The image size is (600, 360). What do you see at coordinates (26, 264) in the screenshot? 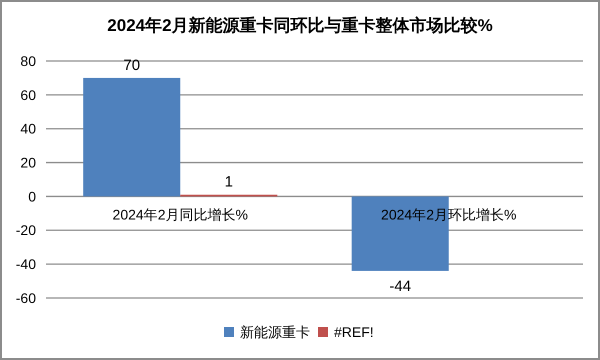
I see `y-tick-label: -40` at bounding box center [26, 264].